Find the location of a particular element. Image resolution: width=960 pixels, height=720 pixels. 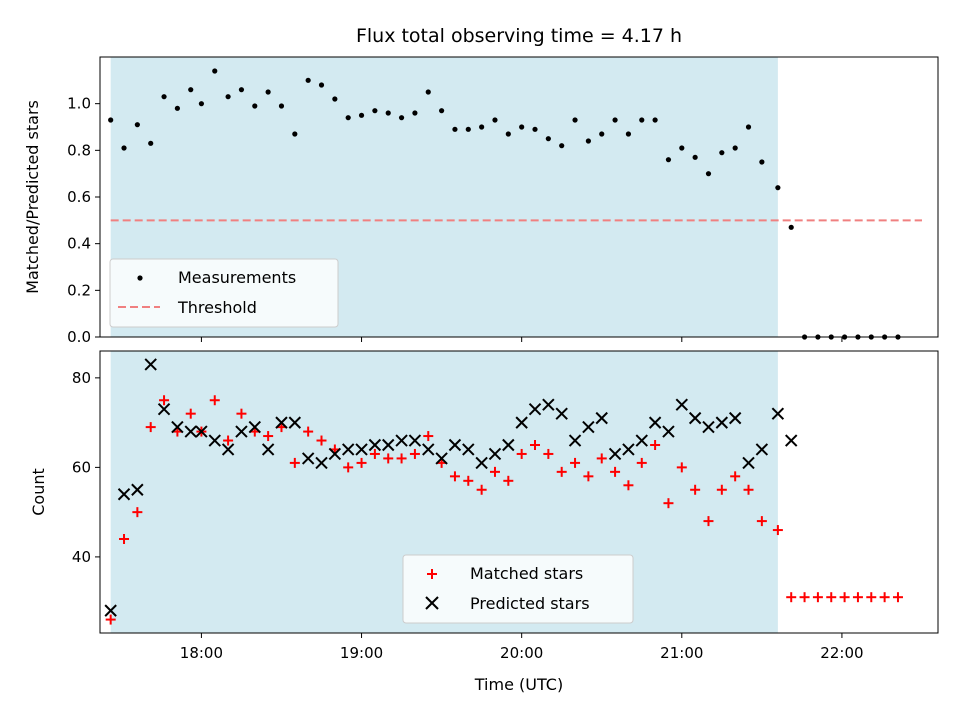

x-axis-label: Time (UTC) is located at coordinates (518, 684).